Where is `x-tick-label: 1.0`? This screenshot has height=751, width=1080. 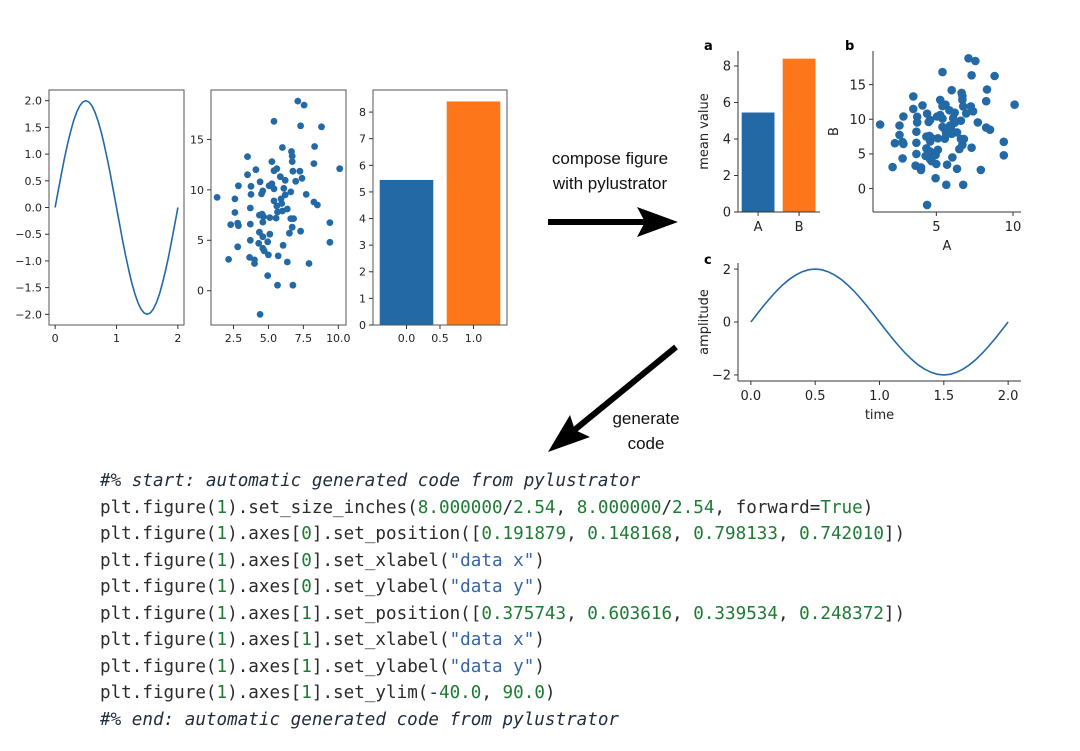 x-tick-label: 1.0 is located at coordinates (879, 396).